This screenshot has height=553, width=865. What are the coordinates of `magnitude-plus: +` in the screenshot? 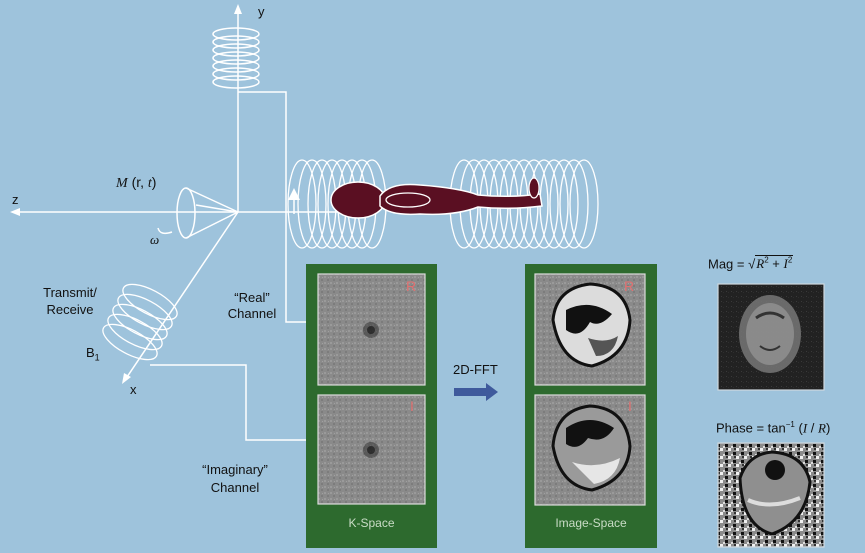 It's located at (776, 264).